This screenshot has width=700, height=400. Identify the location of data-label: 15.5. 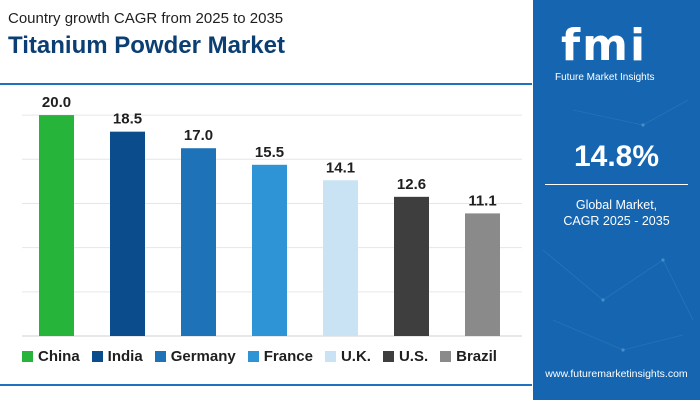
(269, 152).